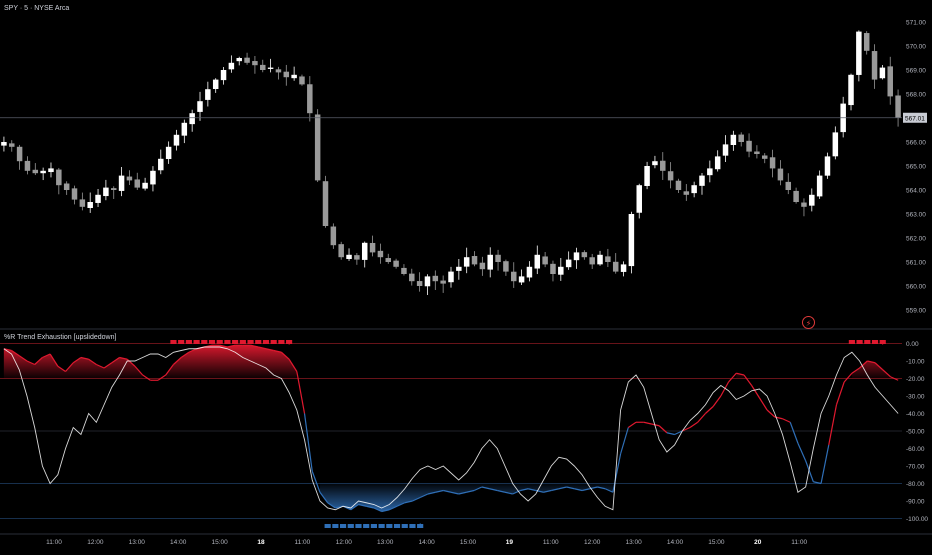 Image resolution: width=932 pixels, height=555 pixels. Describe the element at coordinates (915, 484) in the screenshot. I see `indicator-tick-label: -80.00` at that location.